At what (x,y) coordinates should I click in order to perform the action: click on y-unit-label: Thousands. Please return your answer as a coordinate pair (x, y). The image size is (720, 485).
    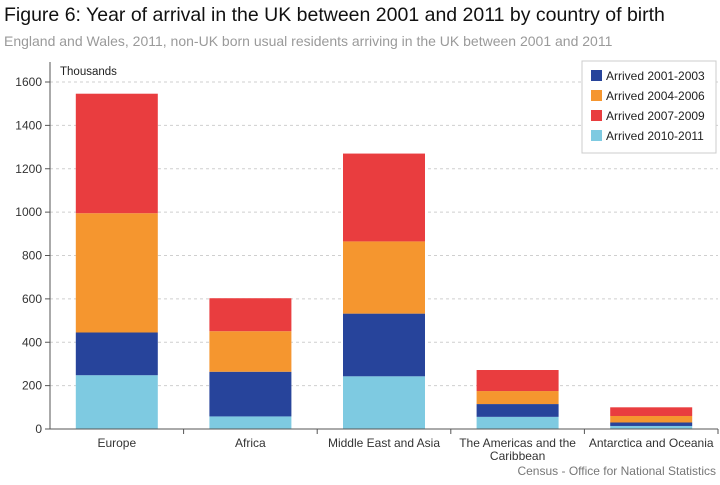
    Looking at the image, I should click on (88, 72).